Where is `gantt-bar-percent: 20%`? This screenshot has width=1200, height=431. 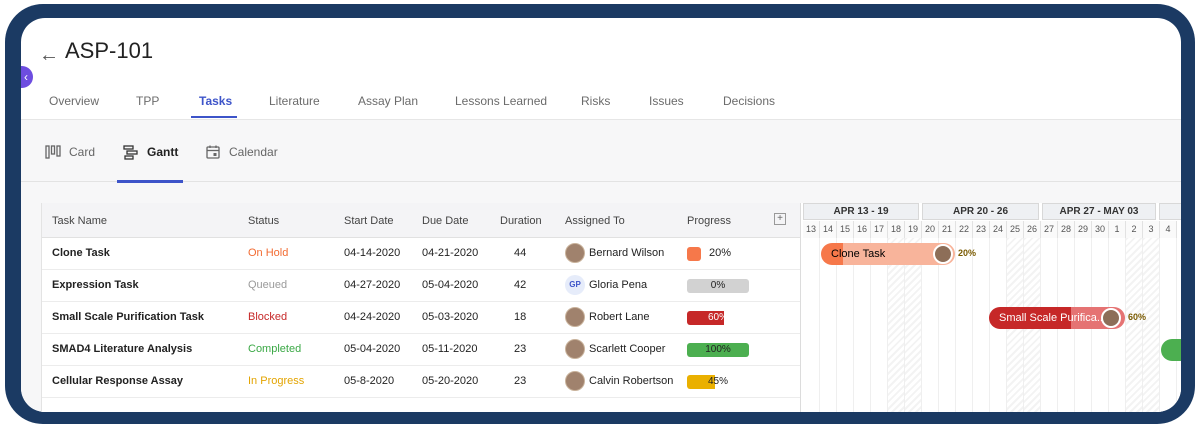
gantt-bar-percent: 20% is located at coordinates (967, 253).